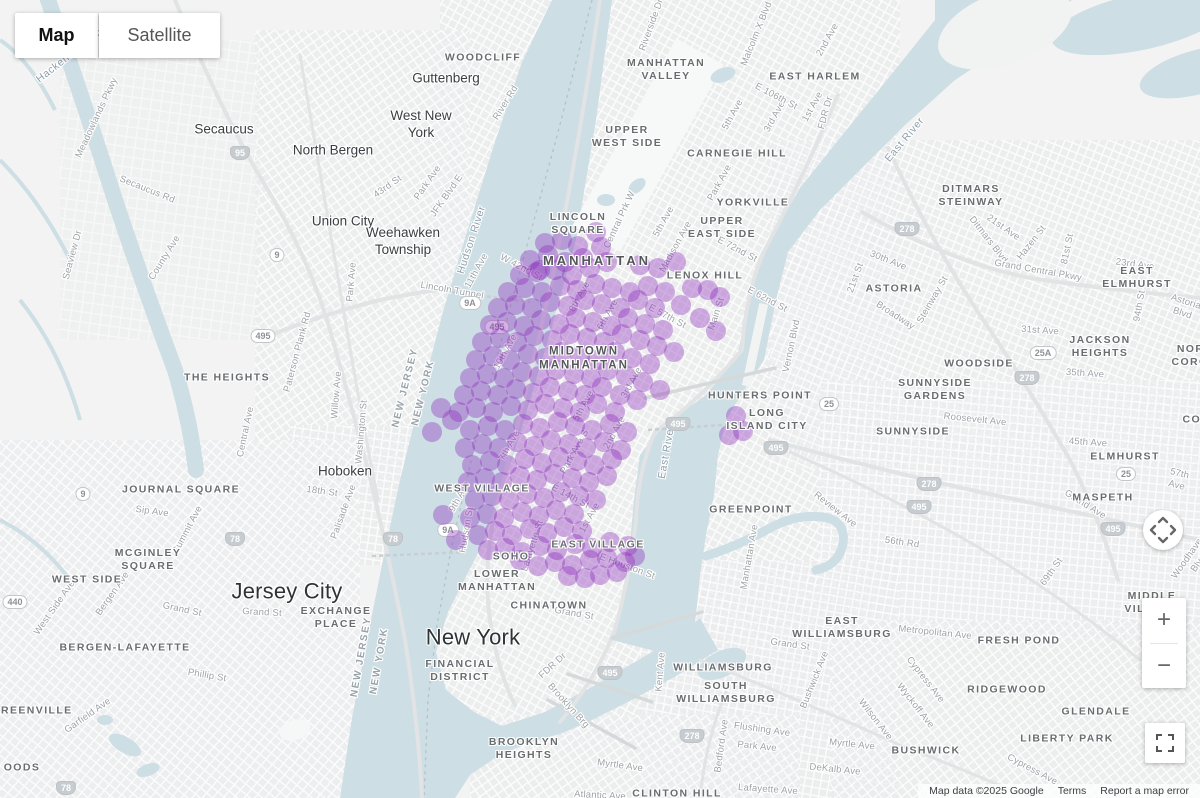 This screenshot has height=798, width=1200. Describe the element at coordinates (484, 296) in the screenshot. I see `lincoln-tunnel` at that location.